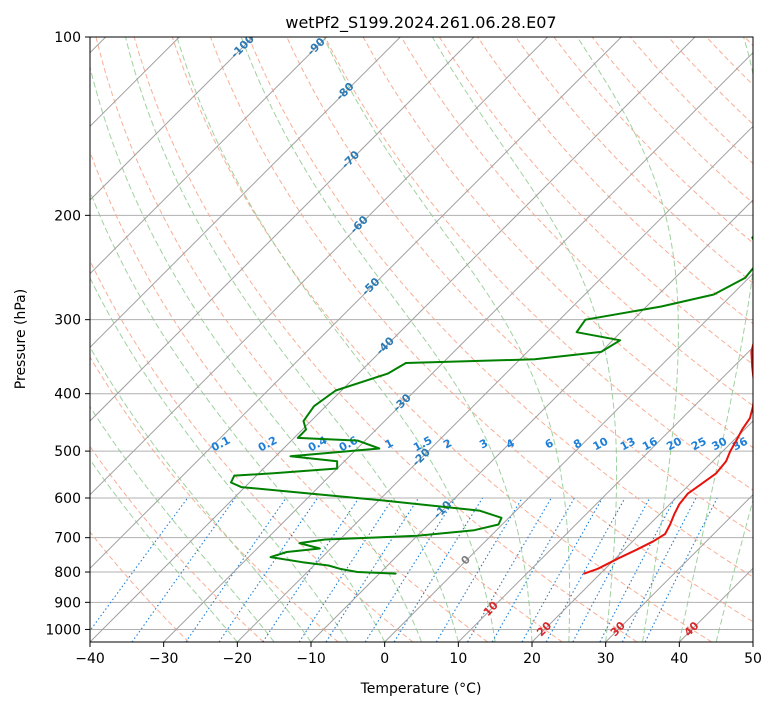  Describe the element at coordinates (421, 689) in the screenshot. I see `x-axis-title: Temperature (°C)` at that location.